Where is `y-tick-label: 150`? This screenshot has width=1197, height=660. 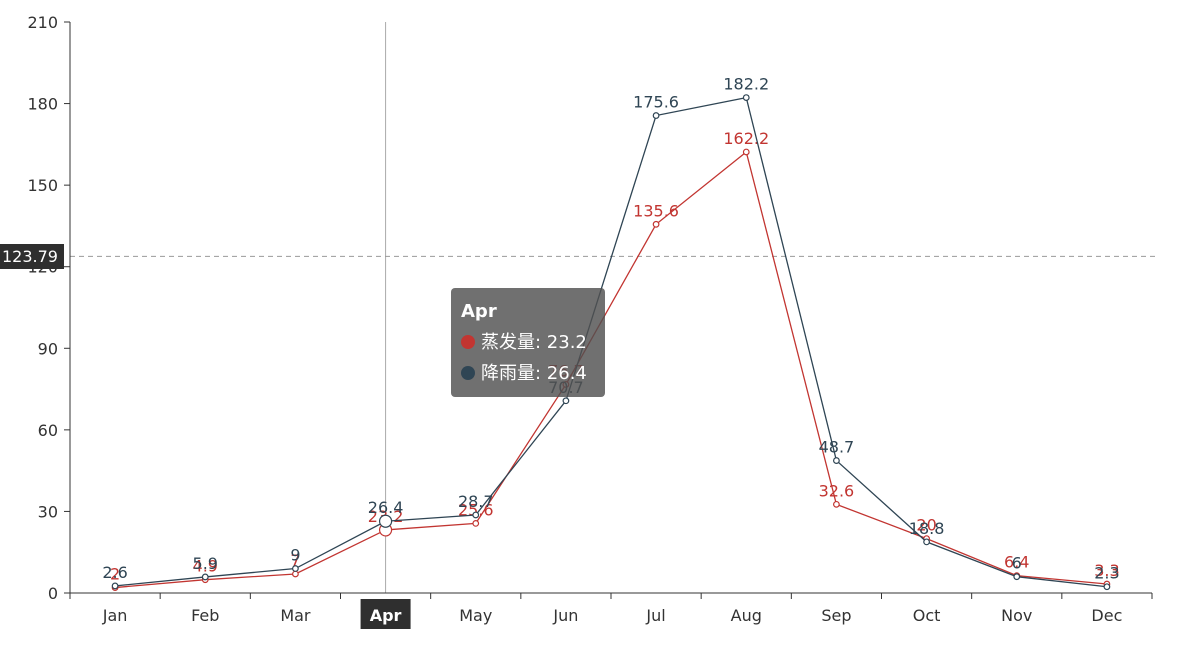 y-tick-label: 150 is located at coordinates (42, 185).